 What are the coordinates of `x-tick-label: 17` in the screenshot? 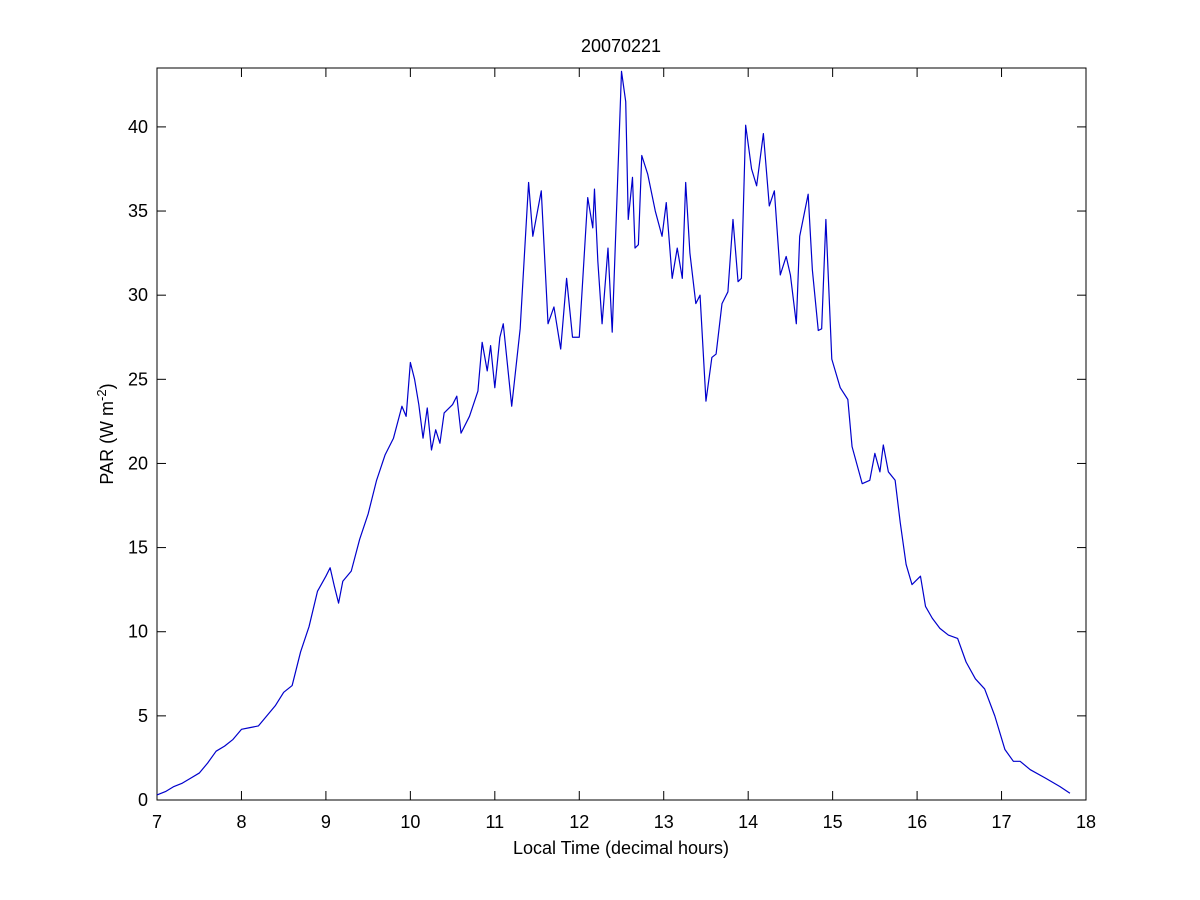 It's located at (1002, 822).